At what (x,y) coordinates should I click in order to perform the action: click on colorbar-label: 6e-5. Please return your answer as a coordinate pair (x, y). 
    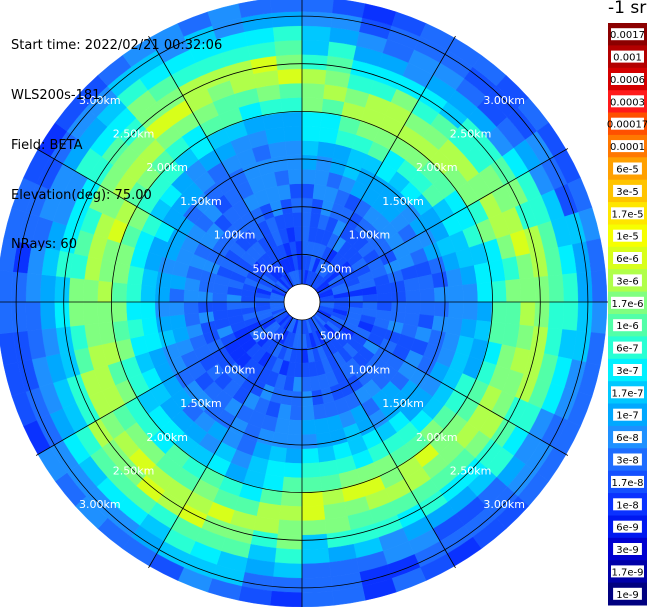
    Looking at the image, I should click on (627, 170).